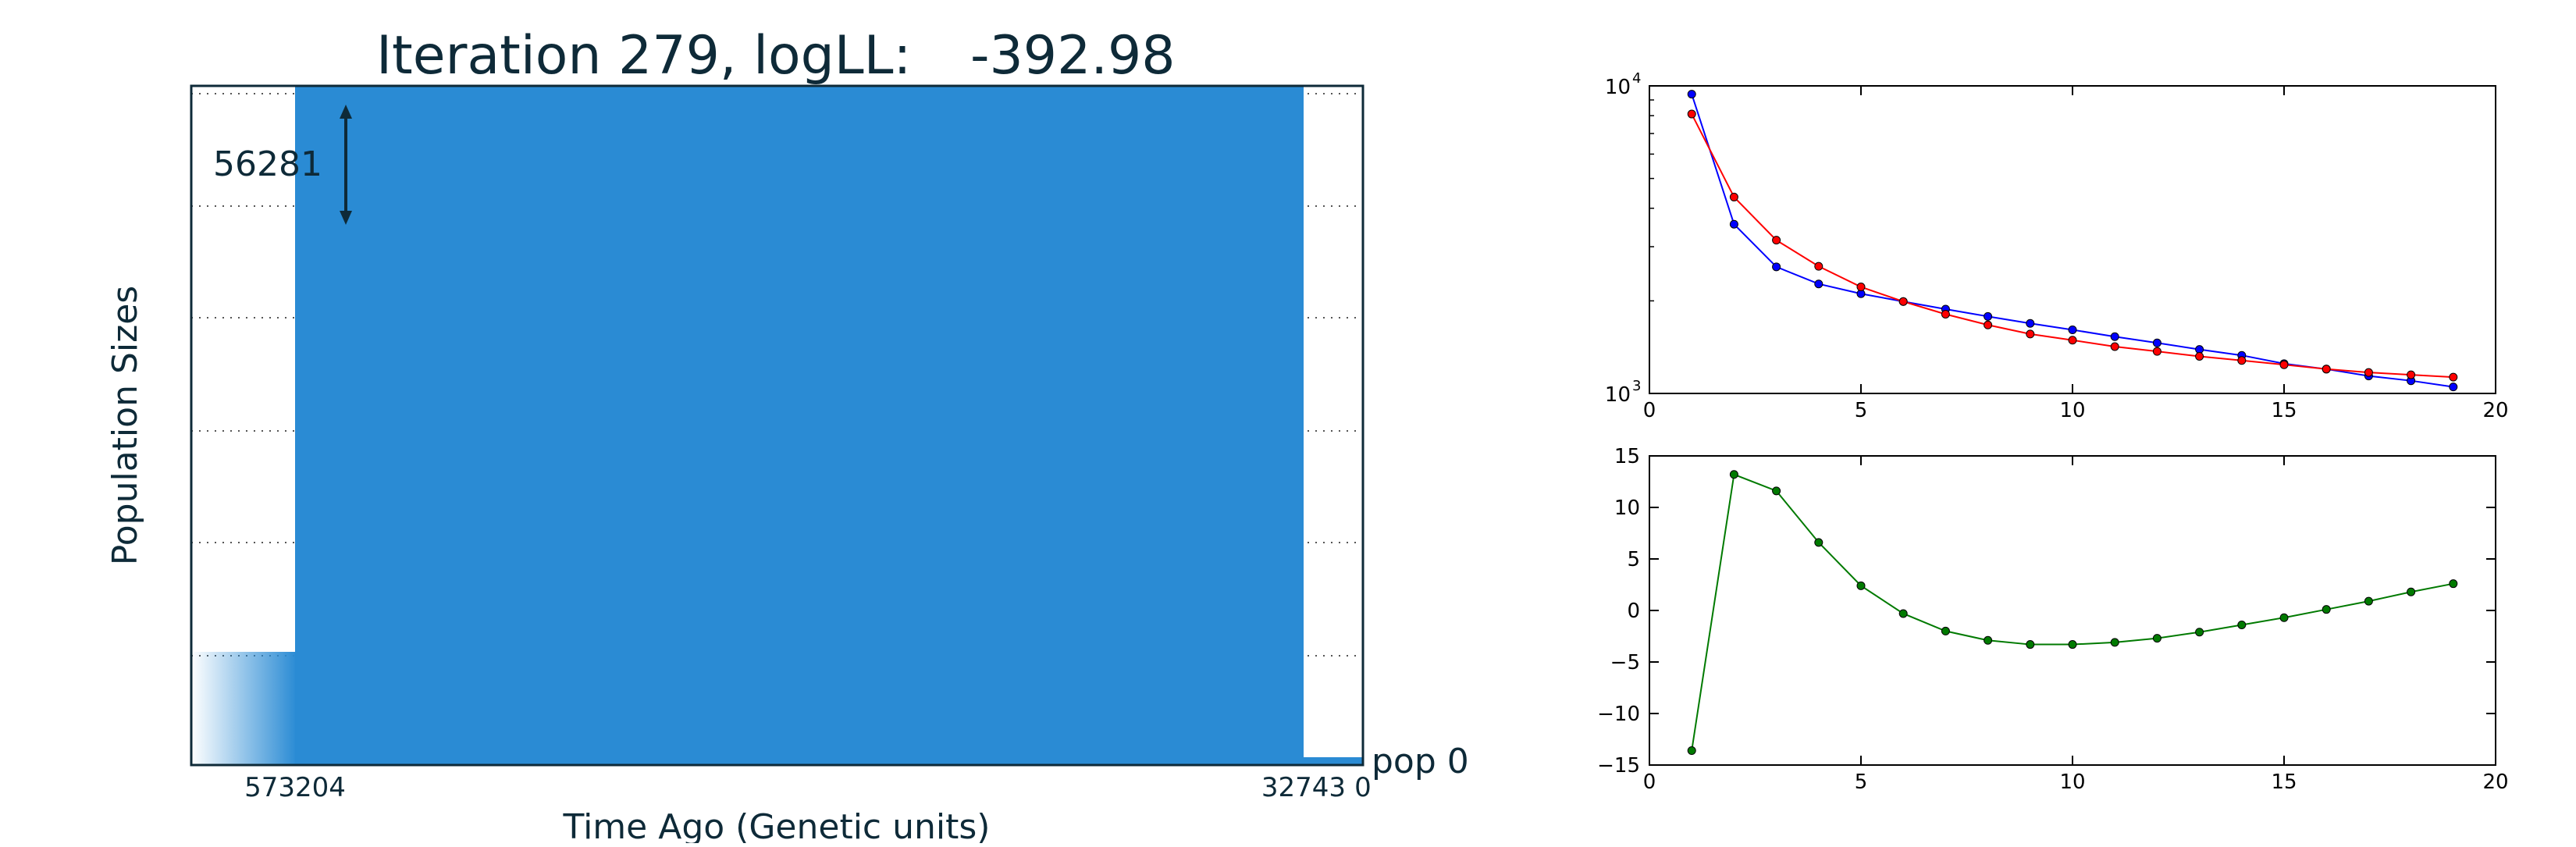  Describe the element at coordinates (1618, 87) in the screenshot. I see `top-y-tick-label-0: 10` at that location.